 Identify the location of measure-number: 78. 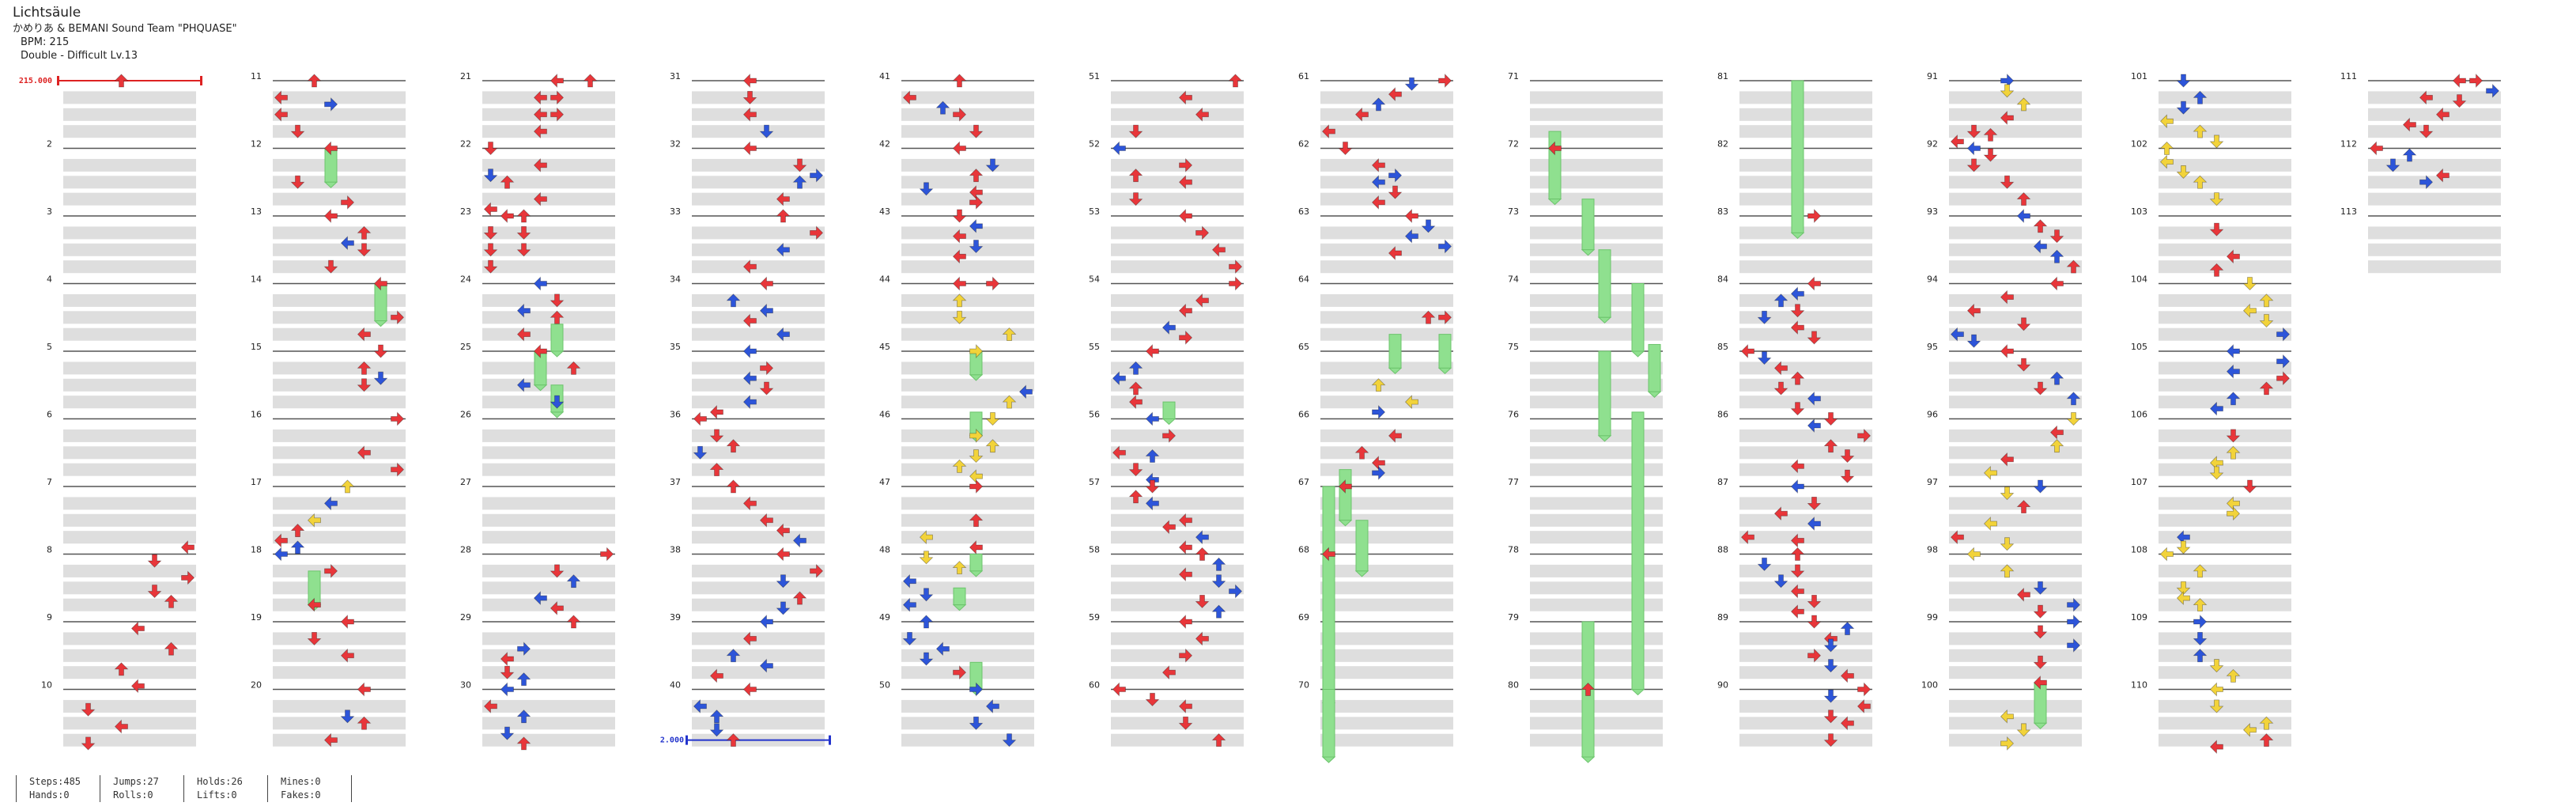
(1513, 550).